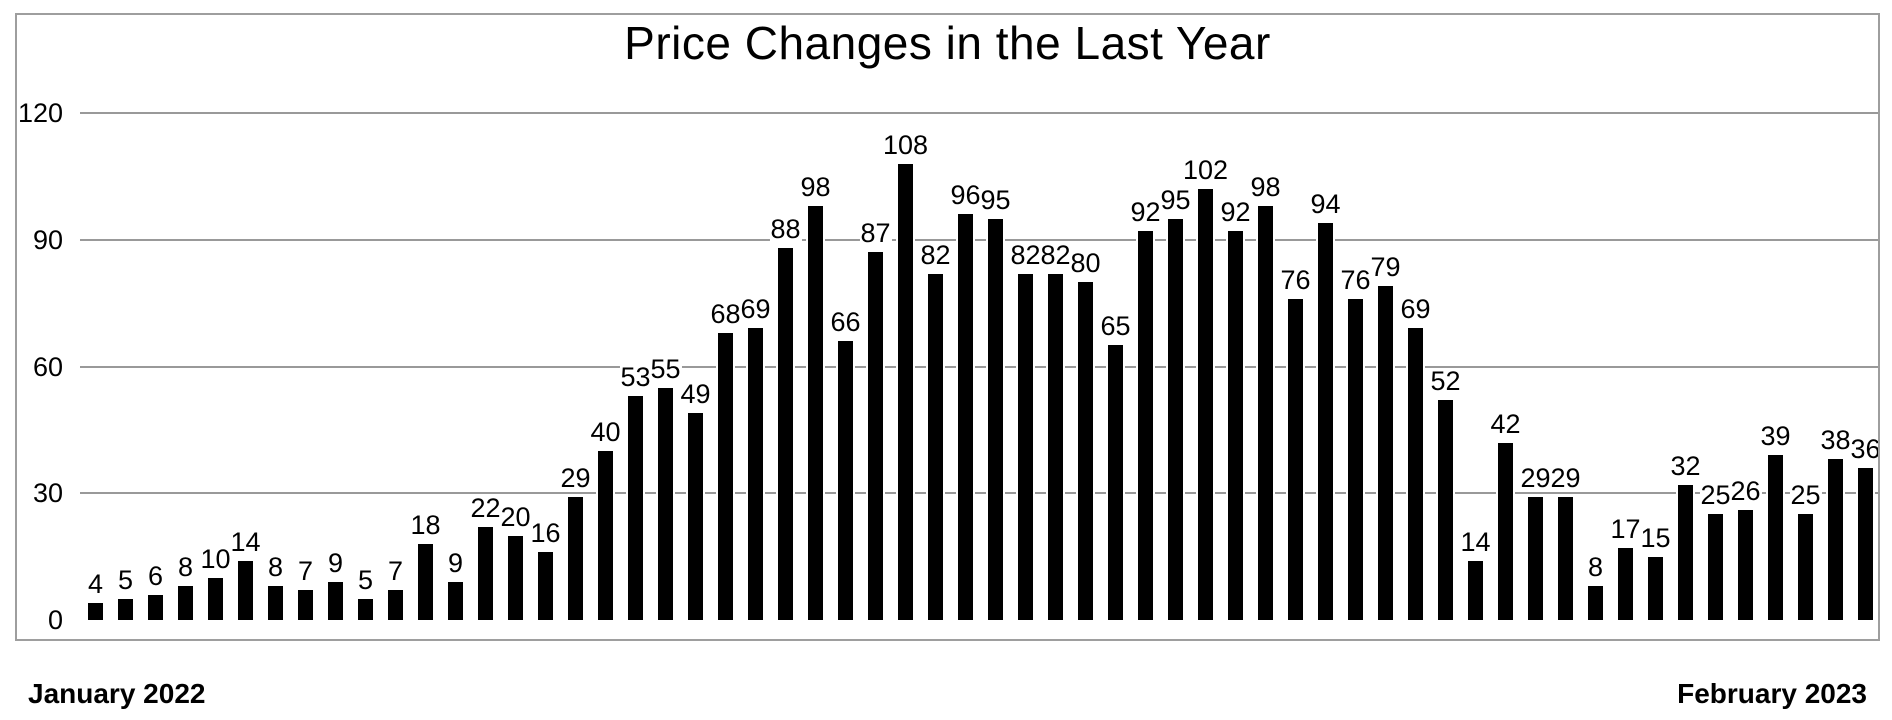 The width and height of the screenshot is (1892, 720). I want to click on bar-value-label: 65, so click(1115, 326).